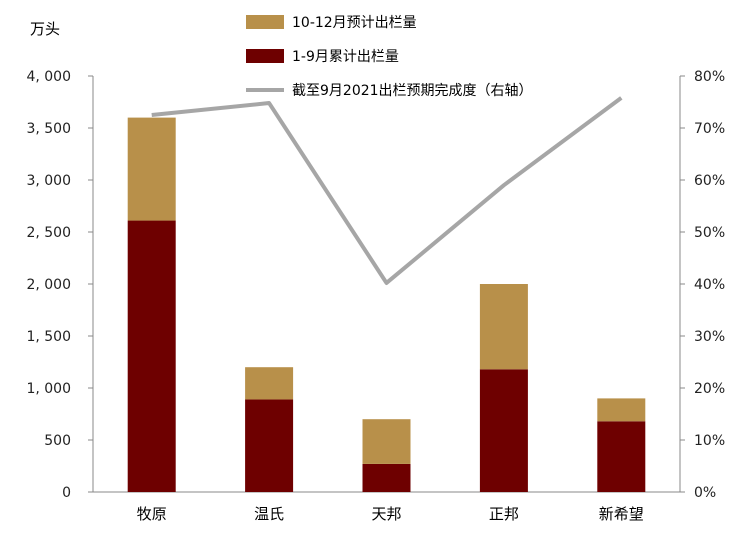 The width and height of the screenshot is (736, 542). Describe the element at coordinates (709, 285) in the screenshot. I see `right-tick-label: 40%` at that location.